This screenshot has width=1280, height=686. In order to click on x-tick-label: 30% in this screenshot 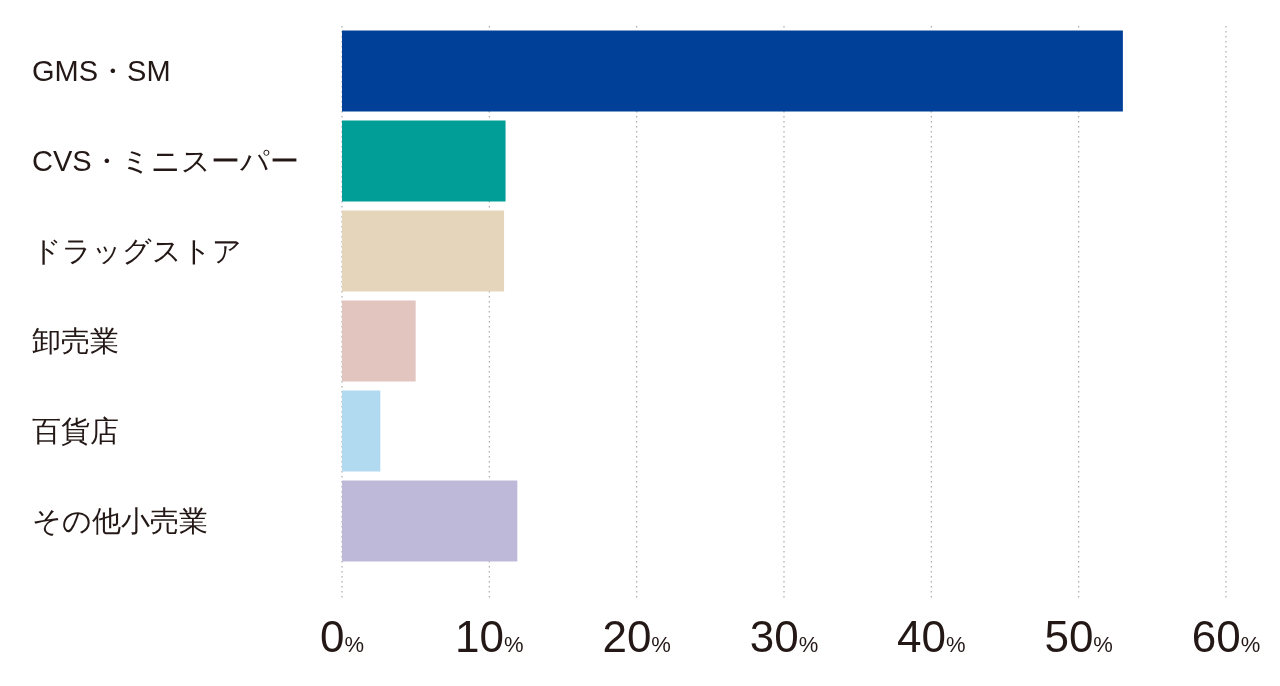, I will do `click(784, 636)`.